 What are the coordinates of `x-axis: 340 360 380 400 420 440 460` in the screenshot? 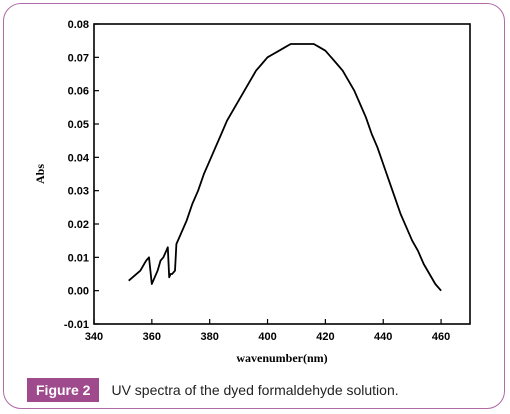 It's located at (267, 331).